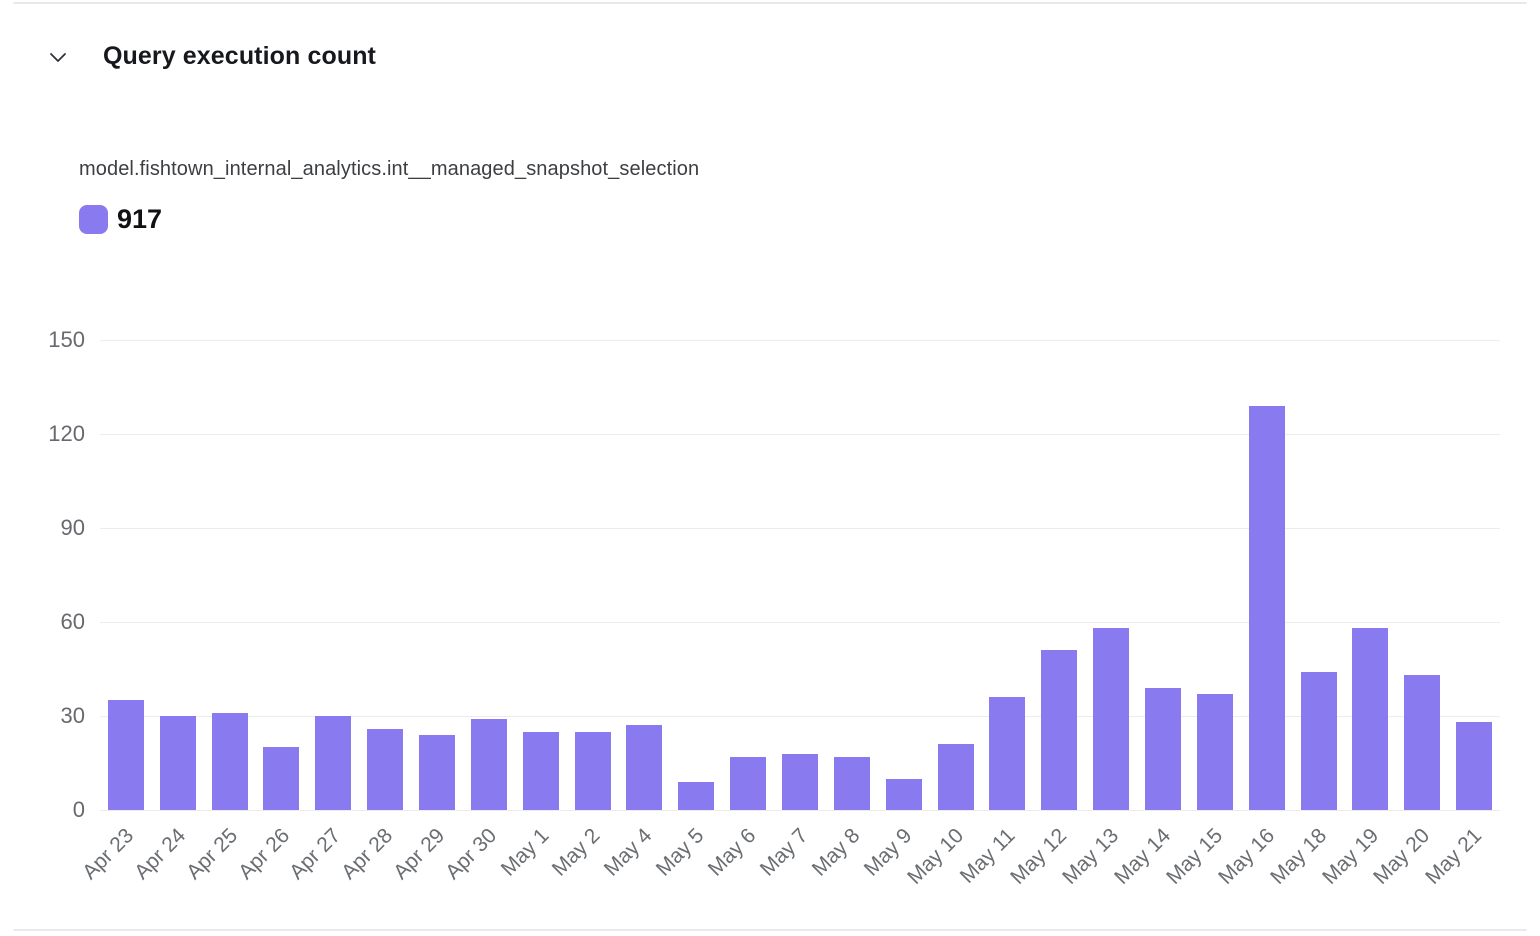  I want to click on x-axis-tick-label-may-8: May 8, so click(836, 852).